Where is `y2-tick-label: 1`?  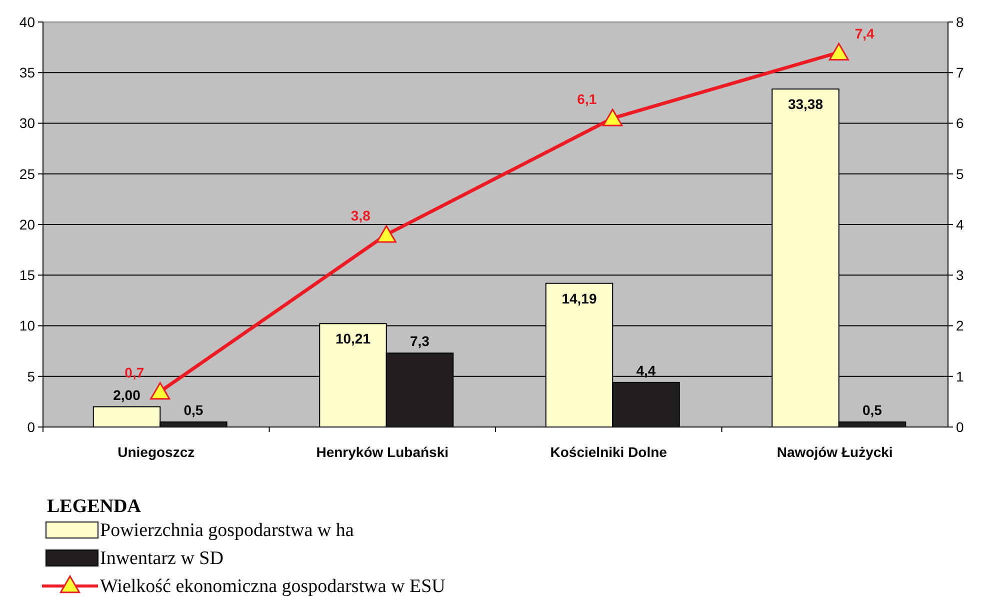 y2-tick-label: 1 is located at coordinates (960, 376).